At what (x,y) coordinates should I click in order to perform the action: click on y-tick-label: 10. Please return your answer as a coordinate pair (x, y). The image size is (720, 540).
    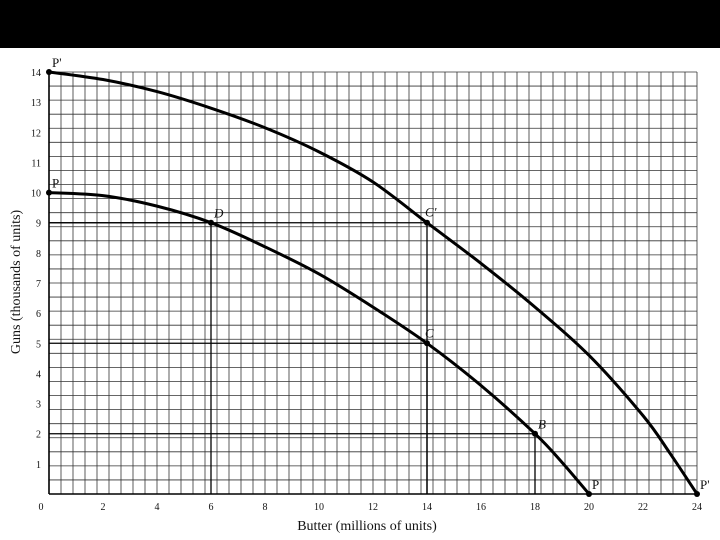
    Looking at the image, I should click on (36, 194).